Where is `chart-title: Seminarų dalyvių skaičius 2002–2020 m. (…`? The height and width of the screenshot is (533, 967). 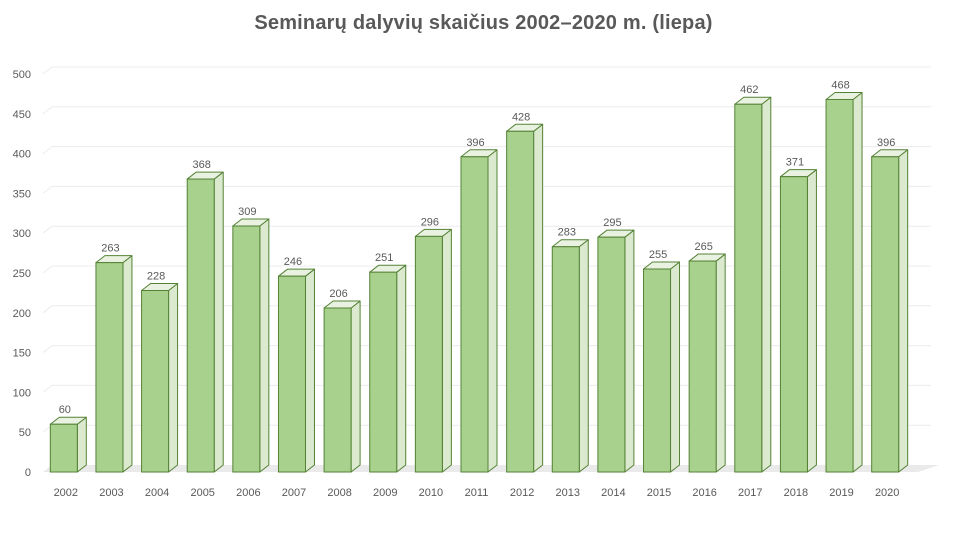
chart-title: Seminarų dalyvių skaičius 2002–2020 m. (… is located at coordinates (483, 23).